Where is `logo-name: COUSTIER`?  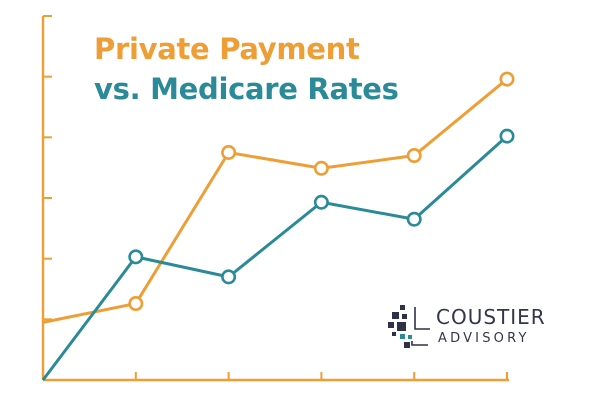
logo-name: COUSTIER is located at coordinates (491, 317).